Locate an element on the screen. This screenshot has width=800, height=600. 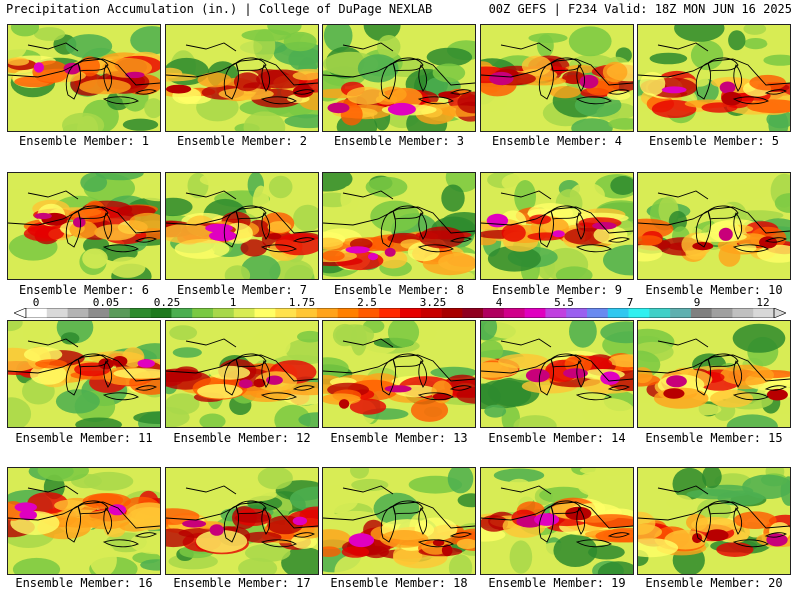
ensemble-member-label: Ensemble Member: 11 is located at coordinates (84, 438).